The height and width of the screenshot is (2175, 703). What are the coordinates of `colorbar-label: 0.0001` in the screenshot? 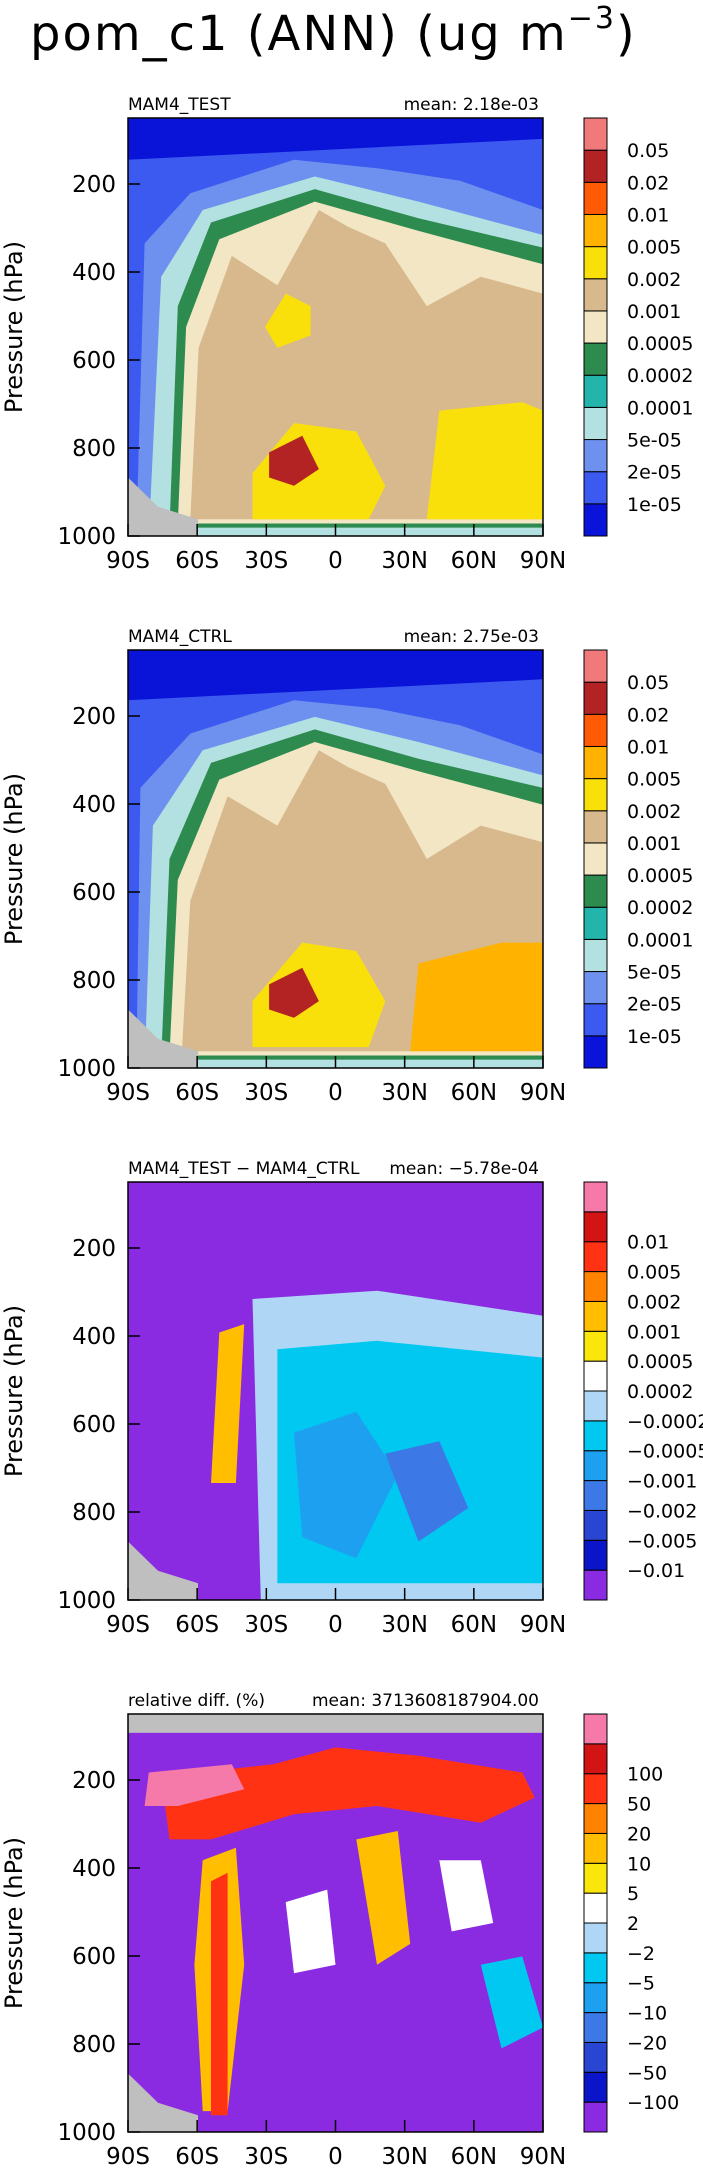 It's located at (660, 408).